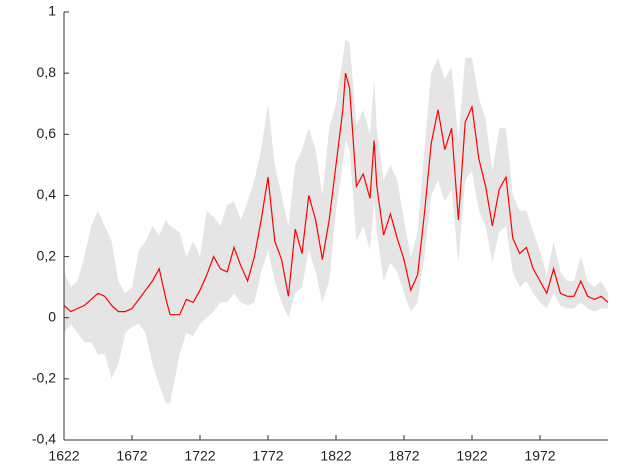 This screenshot has height=468, width=632. I want to click on x-tick-label: 1872, so click(403, 456).